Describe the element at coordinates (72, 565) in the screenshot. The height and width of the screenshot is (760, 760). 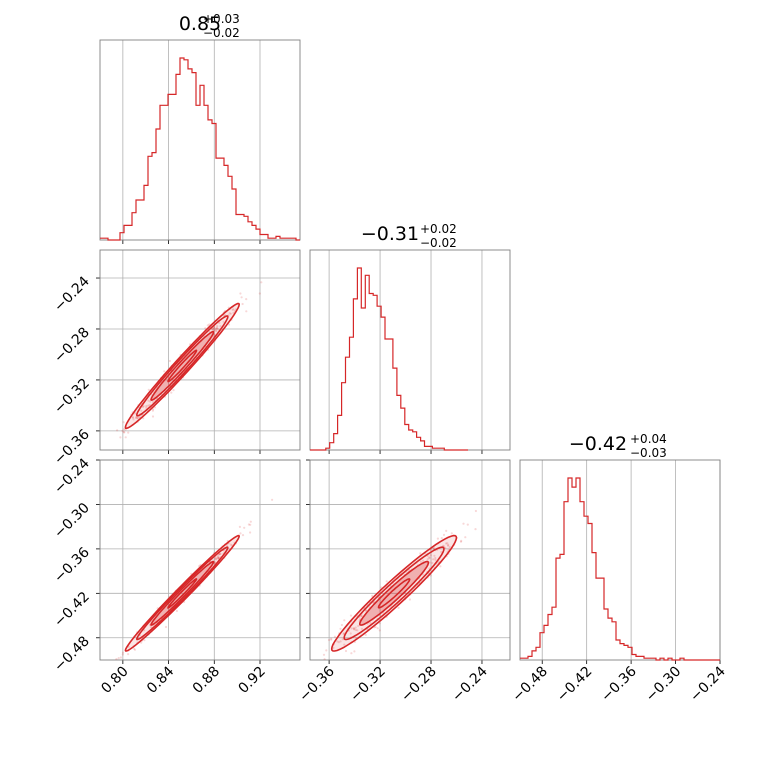
I see `ytick-label-2-2: −0.36` at that location.